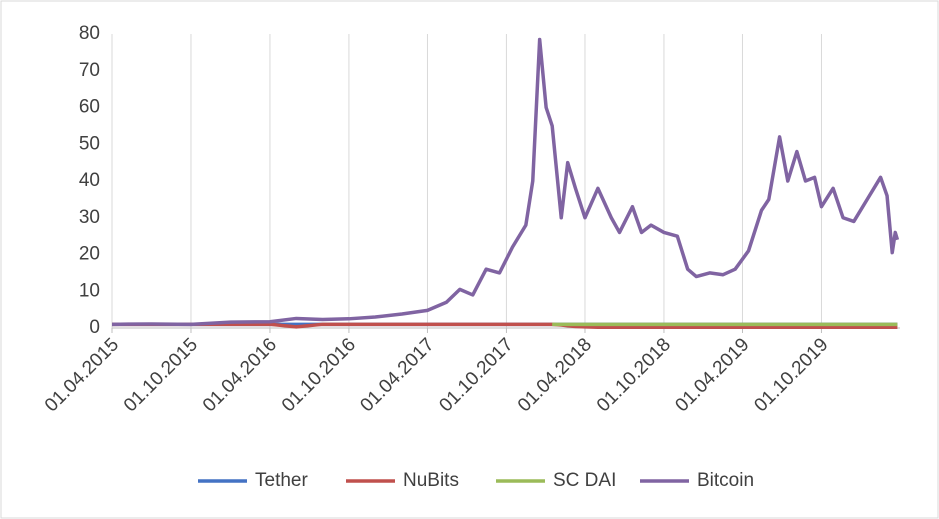 The image size is (939, 519). Describe the element at coordinates (89, 180) in the screenshot. I see `y-tick-label: 40` at that location.